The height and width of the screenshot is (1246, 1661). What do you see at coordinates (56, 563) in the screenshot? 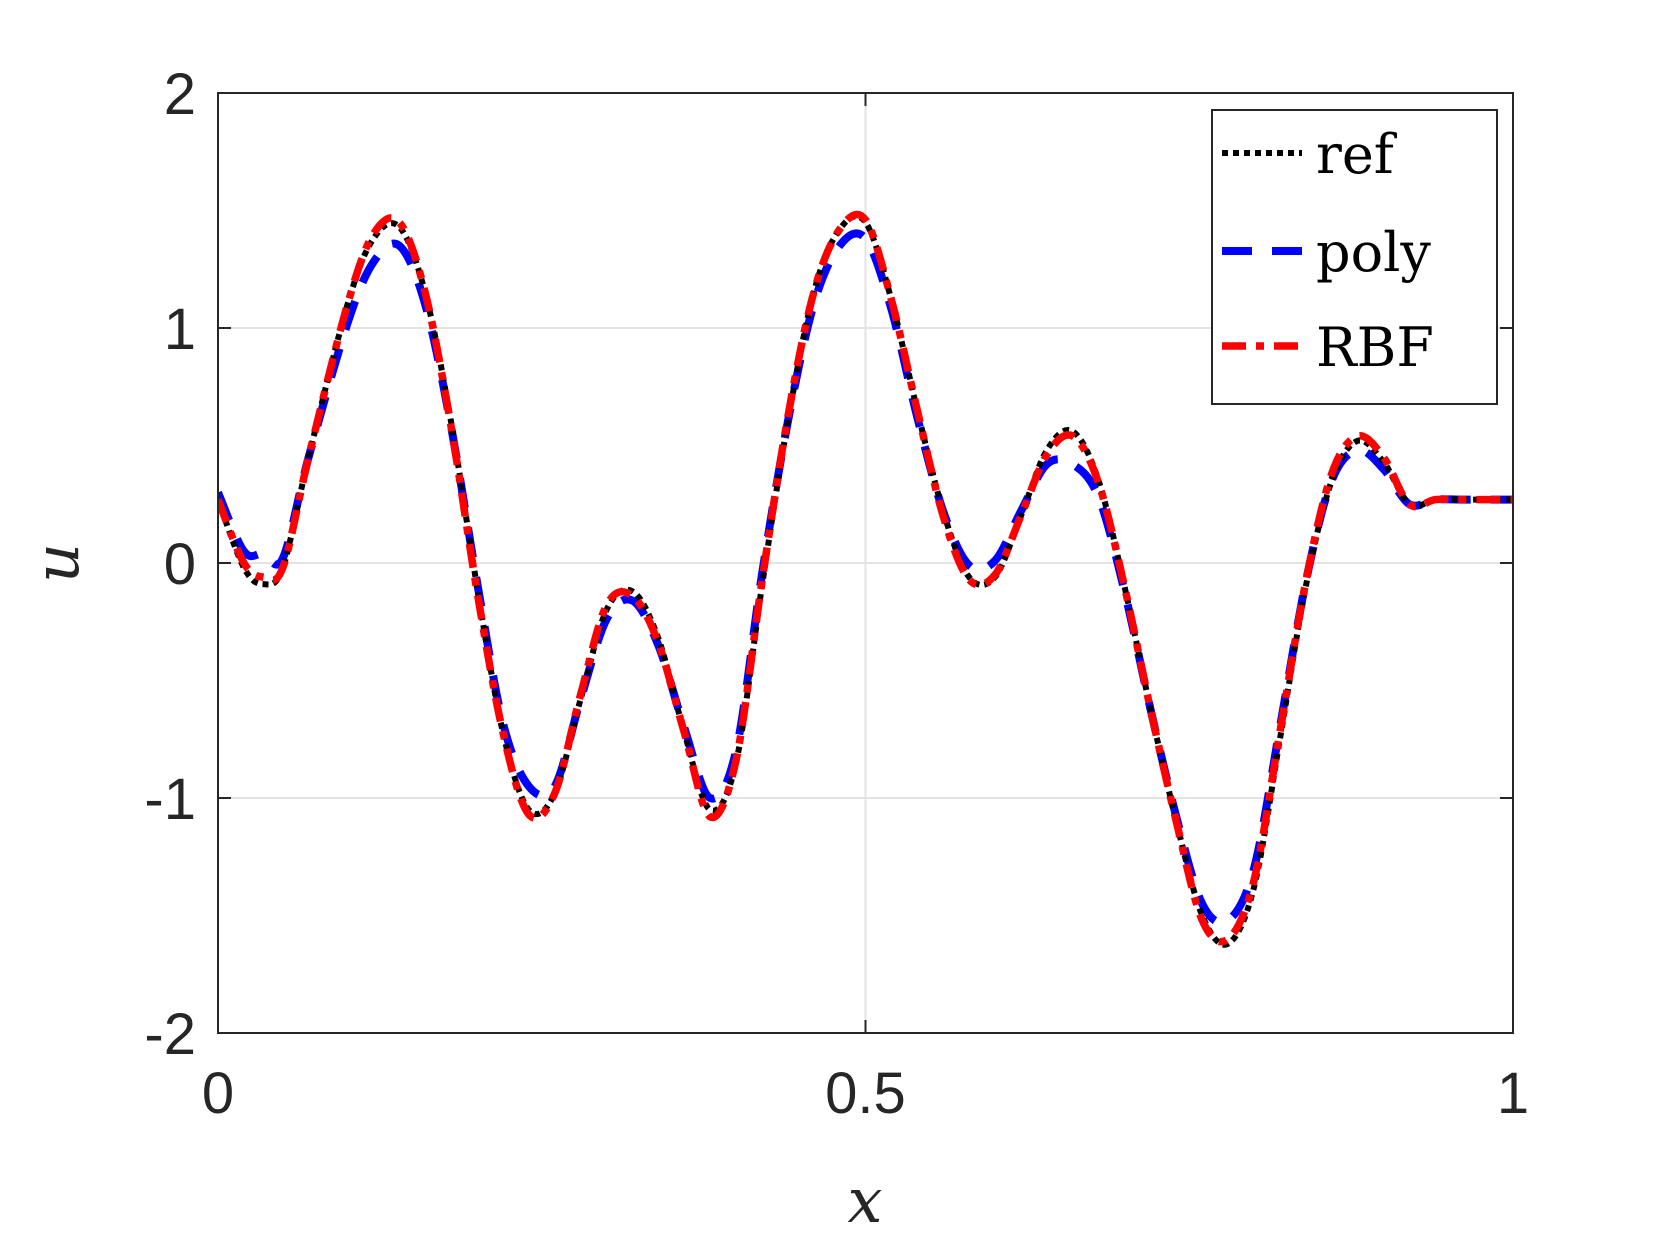
I see `y-axis-label: u` at bounding box center [56, 563].